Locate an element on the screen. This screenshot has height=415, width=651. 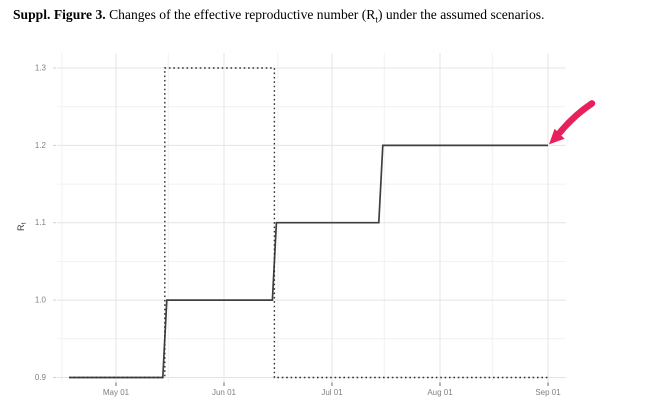
y-tick-label: 1.1 is located at coordinates (41, 222).